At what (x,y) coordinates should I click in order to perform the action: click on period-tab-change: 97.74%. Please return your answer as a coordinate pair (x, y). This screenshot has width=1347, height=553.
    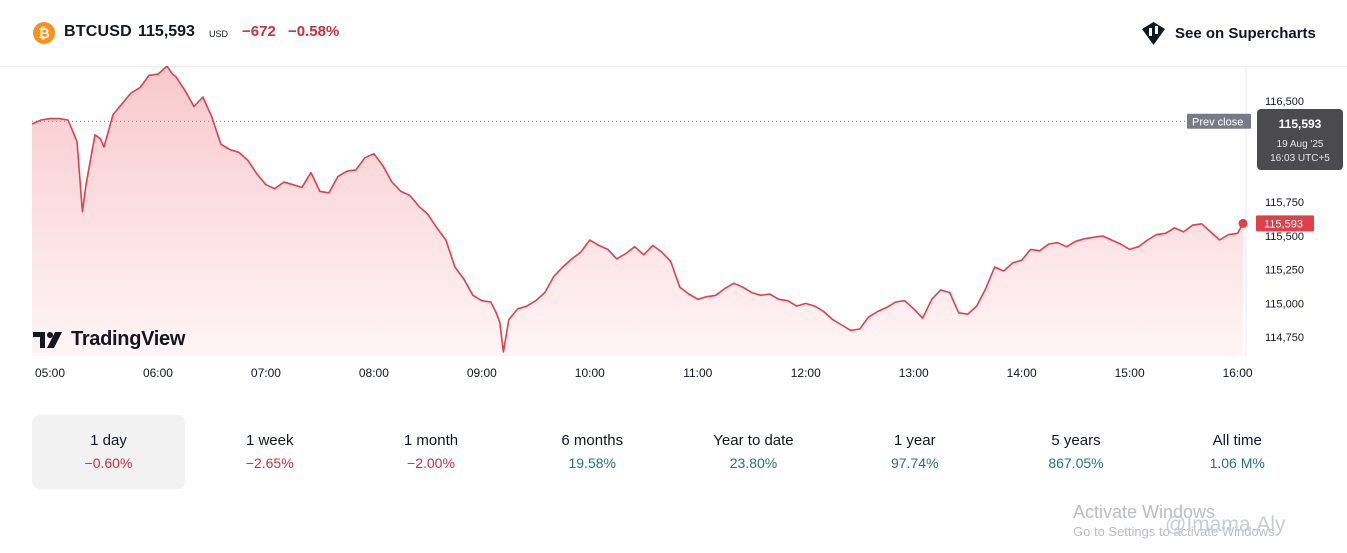
    Looking at the image, I should click on (914, 463).